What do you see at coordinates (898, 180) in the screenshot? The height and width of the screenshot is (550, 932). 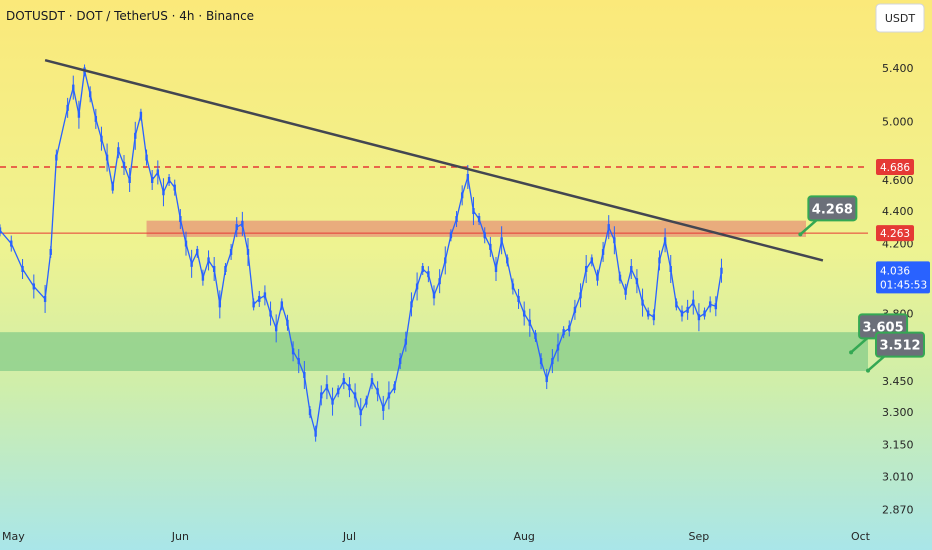 I see `y-tick-label: 4.600` at bounding box center [898, 180].